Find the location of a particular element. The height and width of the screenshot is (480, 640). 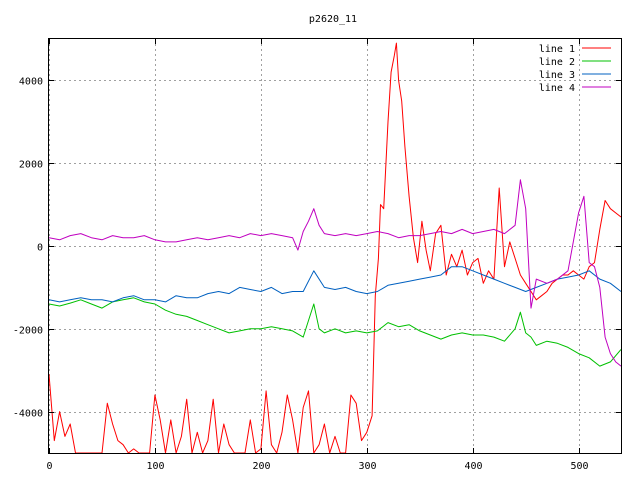

y-tick-label: -4000 is located at coordinates (28, 414).